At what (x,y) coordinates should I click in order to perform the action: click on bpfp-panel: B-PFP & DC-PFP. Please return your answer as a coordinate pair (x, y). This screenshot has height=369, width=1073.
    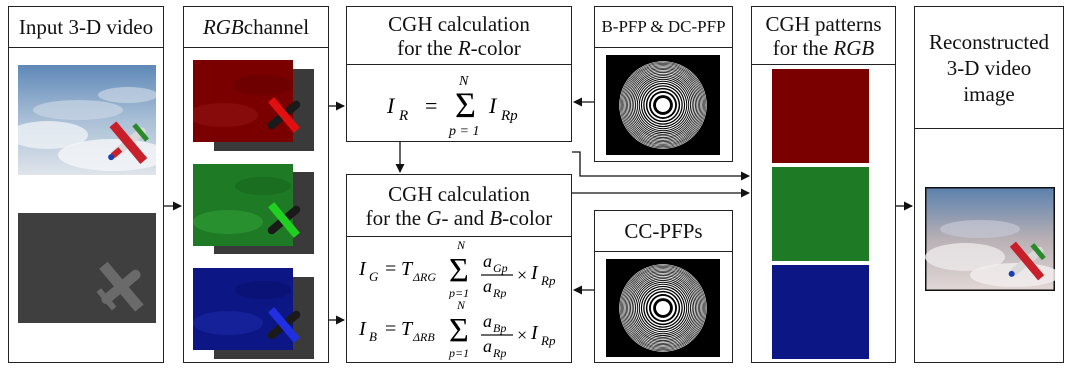
    Looking at the image, I should click on (663, 84).